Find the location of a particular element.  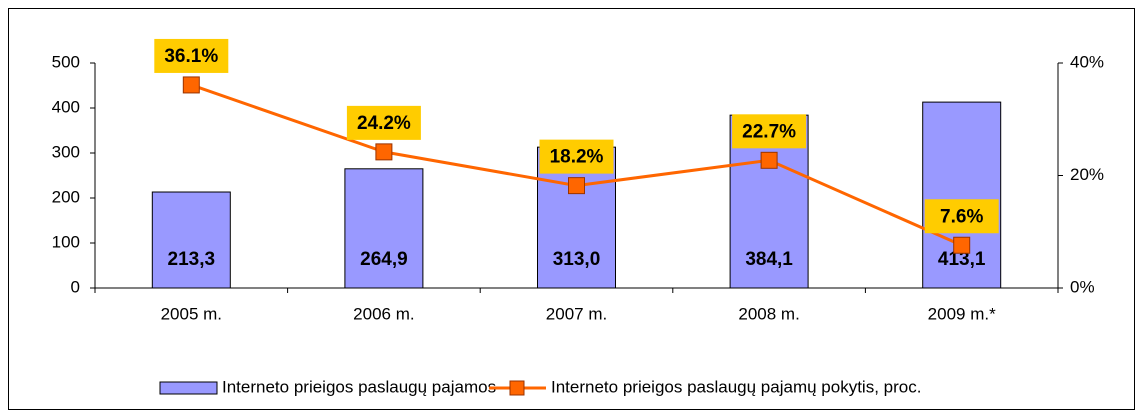

y2-tick-label: 20% is located at coordinates (1087, 174).